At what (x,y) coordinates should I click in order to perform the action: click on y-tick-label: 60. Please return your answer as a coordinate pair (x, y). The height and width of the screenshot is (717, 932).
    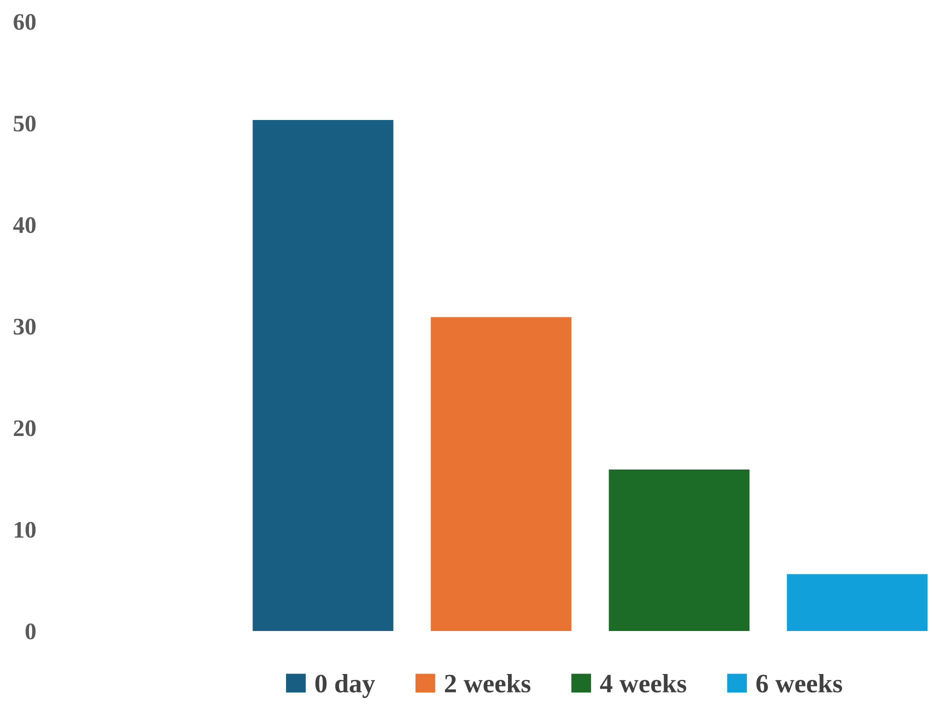
    Looking at the image, I should click on (25, 22).